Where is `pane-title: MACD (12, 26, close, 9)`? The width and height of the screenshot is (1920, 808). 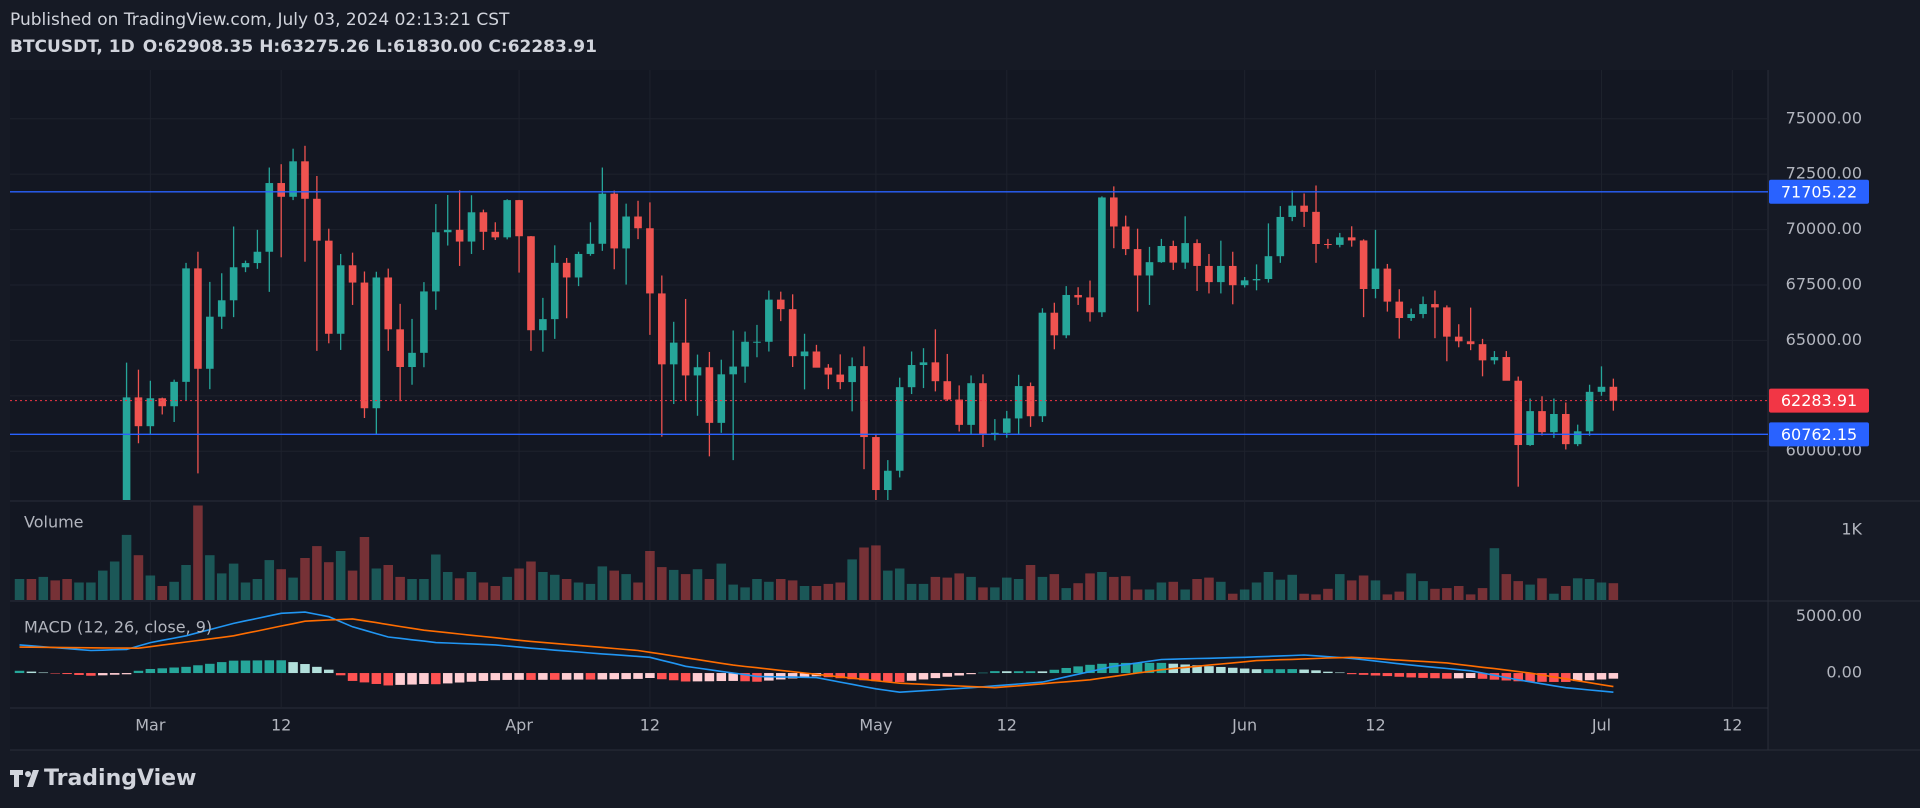
pane-title: MACD (12, 26, close, 9) is located at coordinates (118, 627).